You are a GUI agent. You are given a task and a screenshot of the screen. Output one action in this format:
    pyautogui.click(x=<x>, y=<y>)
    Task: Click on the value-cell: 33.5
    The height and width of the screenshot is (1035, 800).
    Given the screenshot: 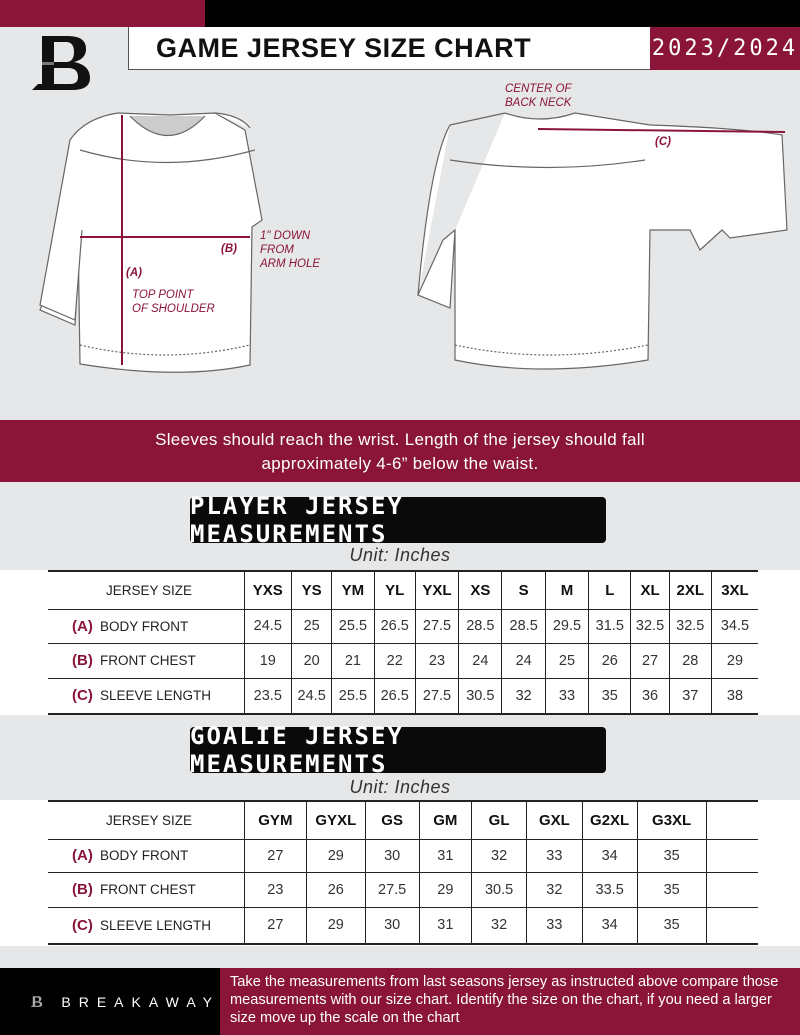 What is the action you would take?
    pyautogui.click(x=610, y=890)
    